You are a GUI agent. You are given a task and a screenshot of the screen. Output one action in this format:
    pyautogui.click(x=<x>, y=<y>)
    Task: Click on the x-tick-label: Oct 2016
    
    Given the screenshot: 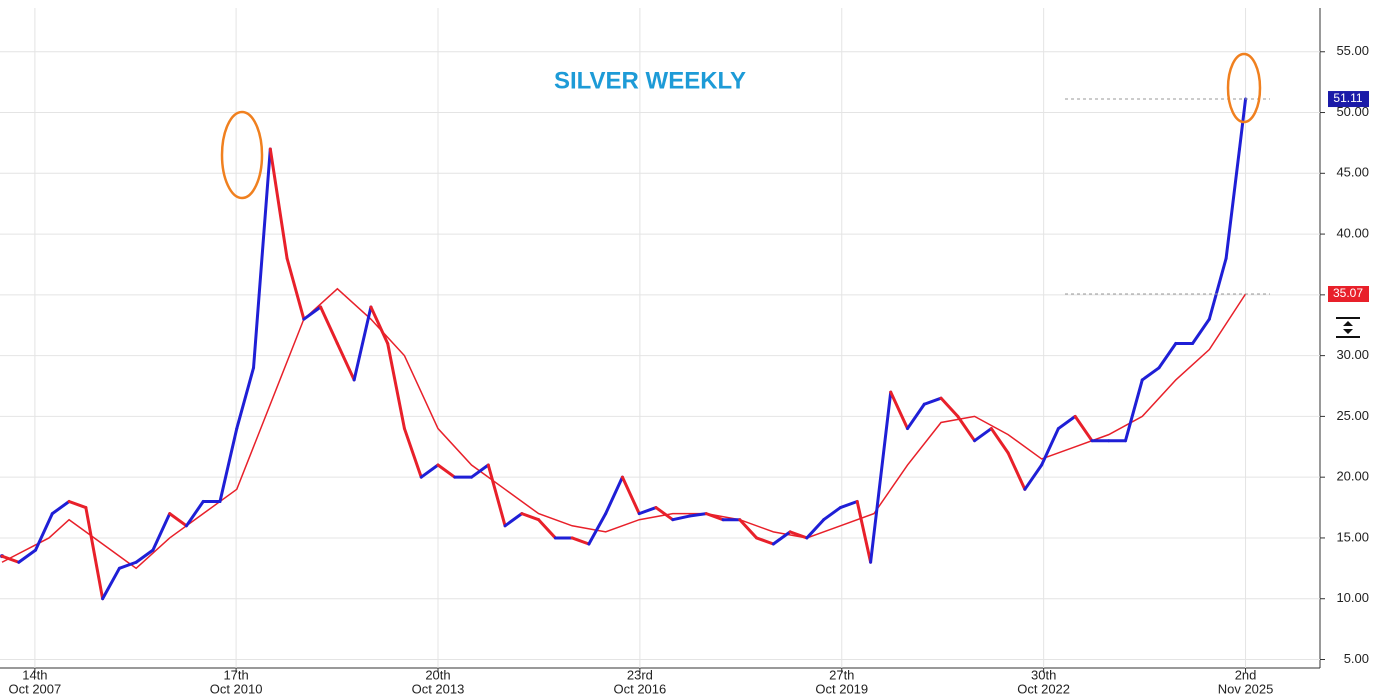 What is the action you would take?
    pyautogui.click(x=639, y=688)
    